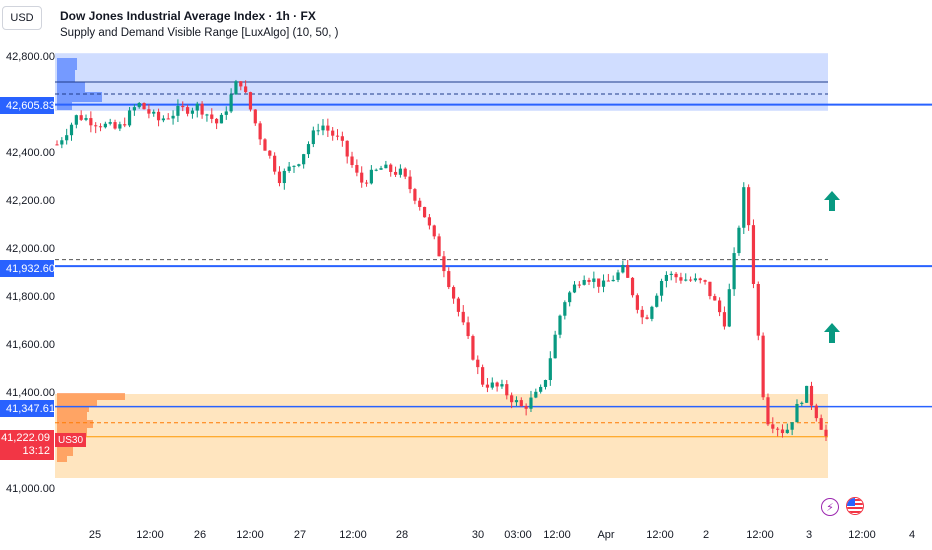  I want to click on time-axis-tick: 28, so click(402, 535).